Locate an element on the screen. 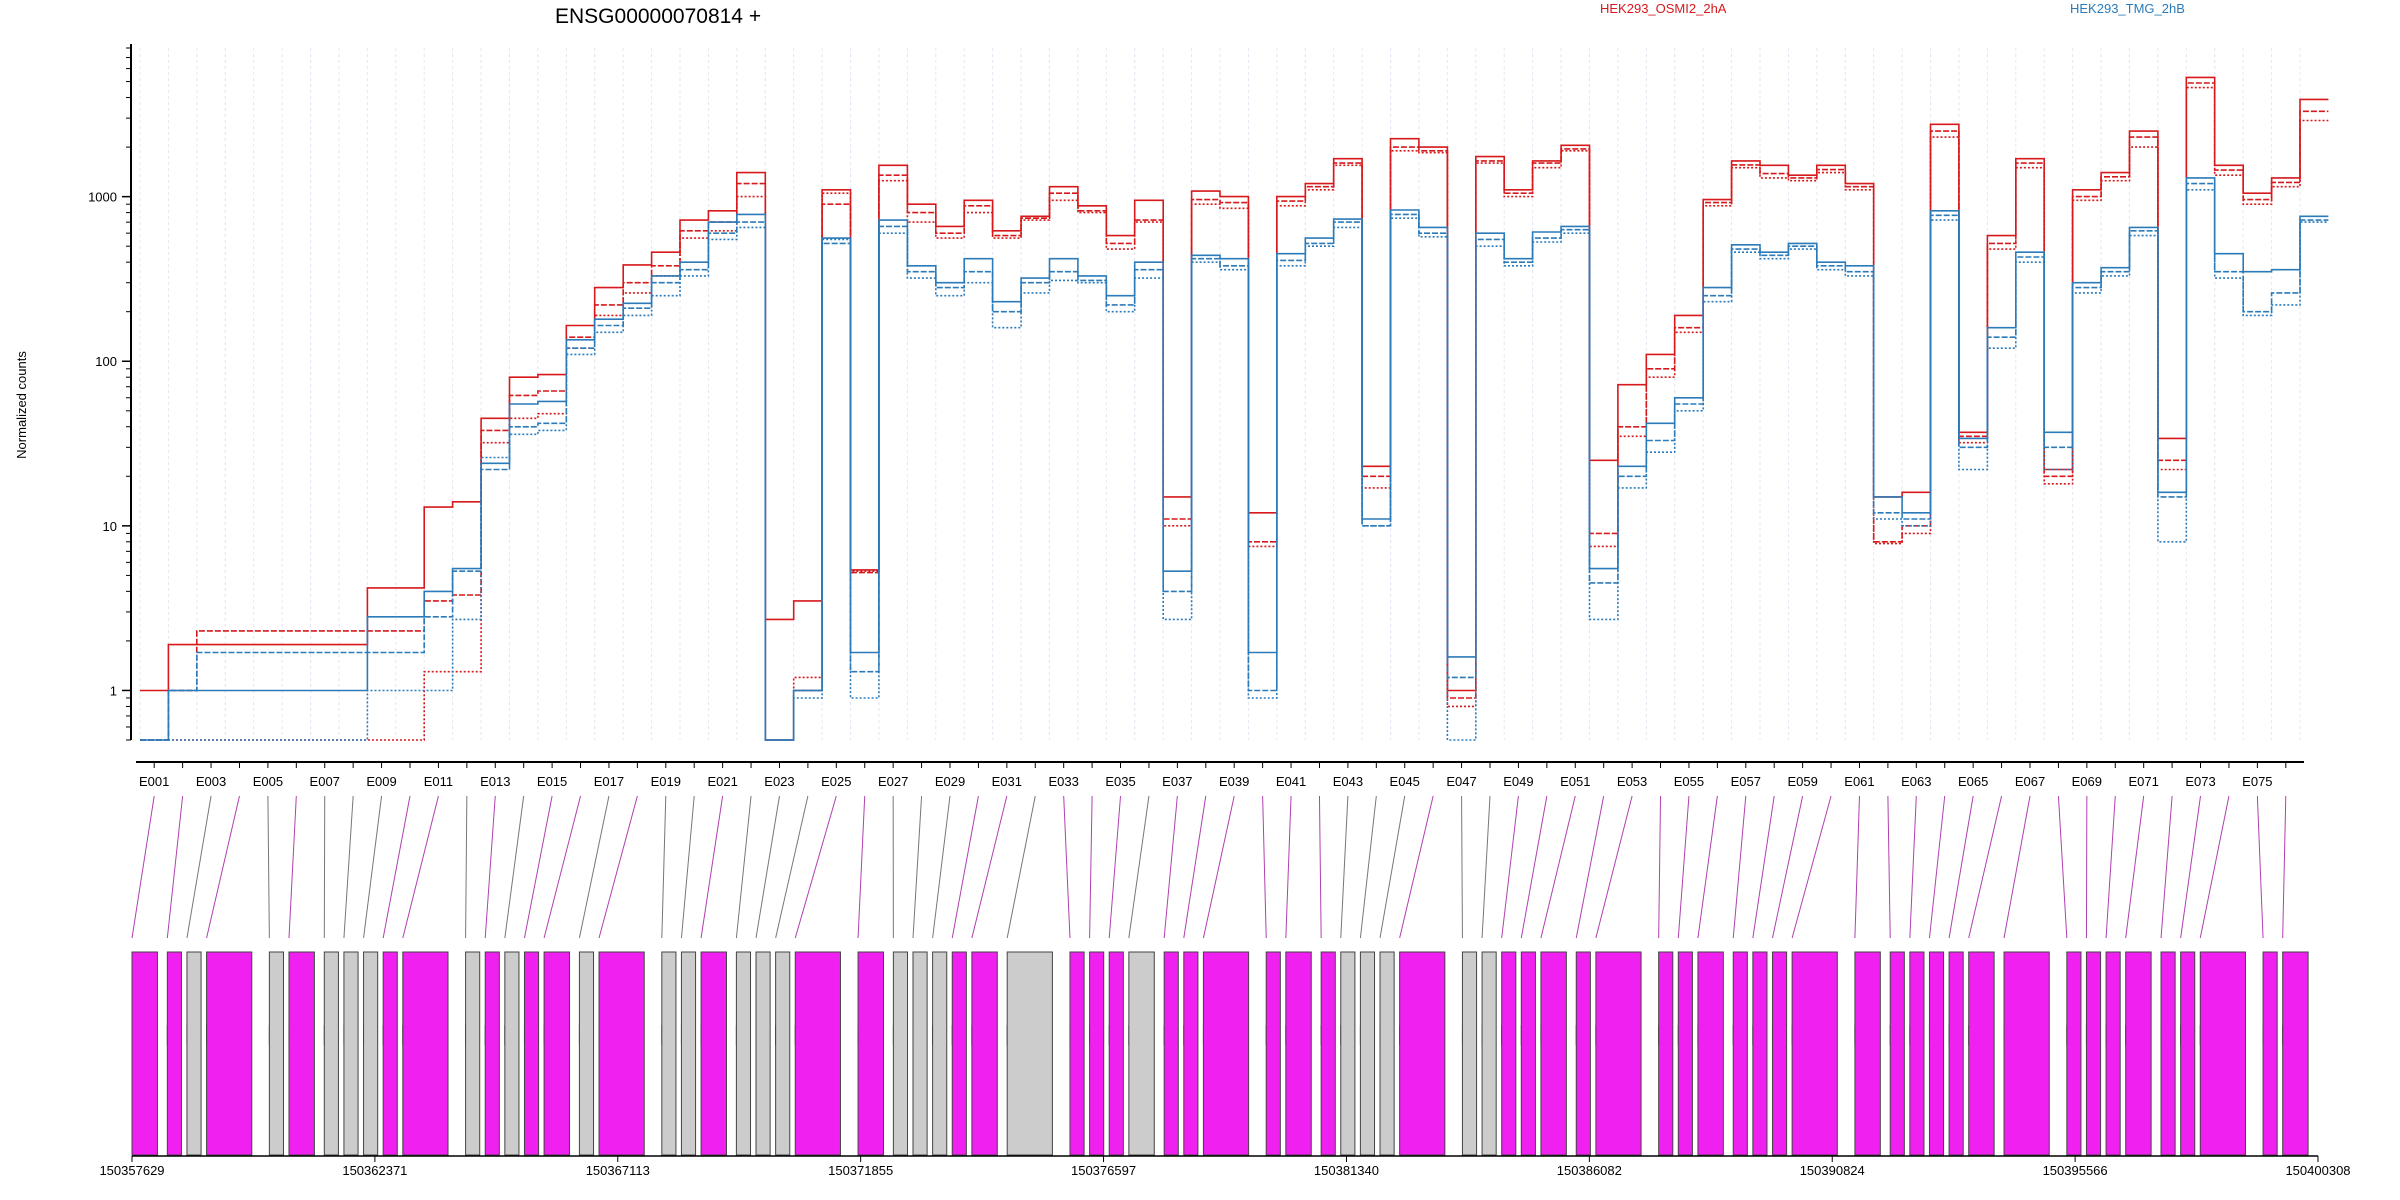  x-tick-label: E053 is located at coordinates (1632, 781).